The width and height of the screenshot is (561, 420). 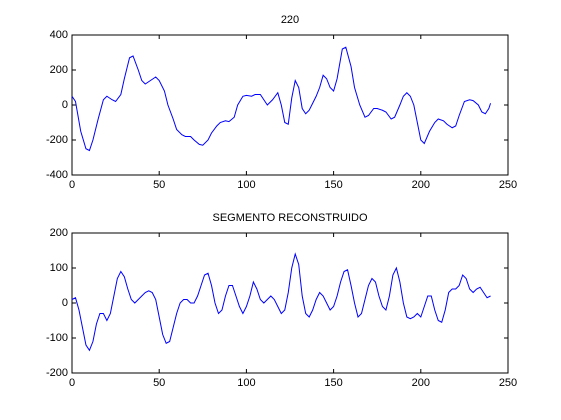 What do you see at coordinates (59, 35) in the screenshot?
I see `y-tick-label: 400` at bounding box center [59, 35].